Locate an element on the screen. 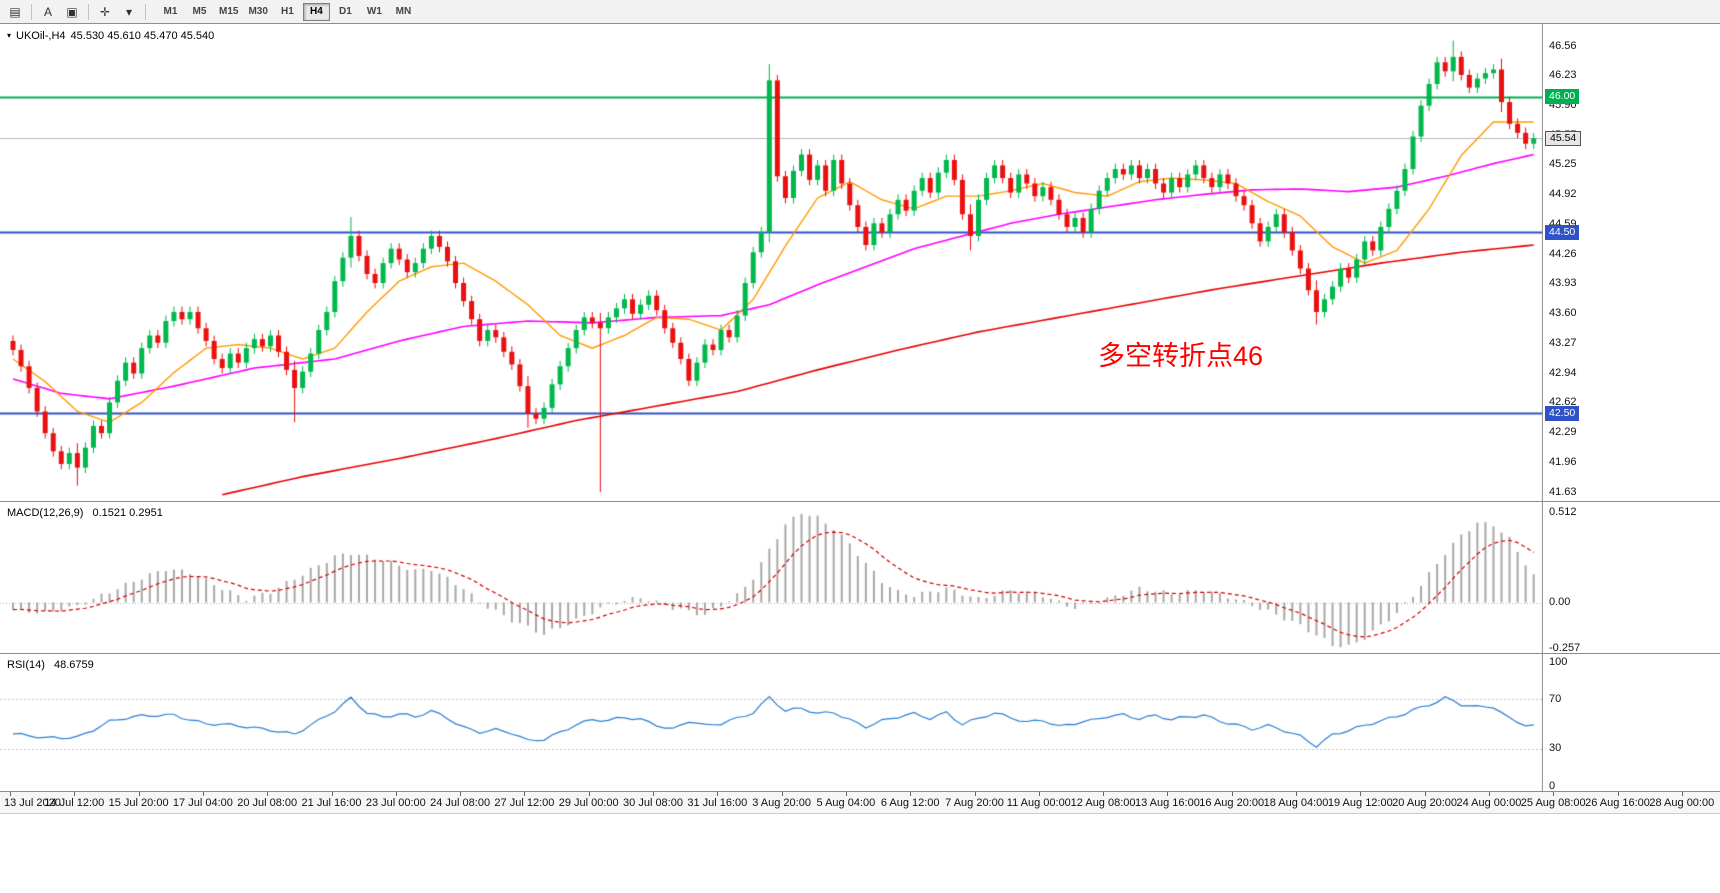  rsi-scale: 100 70 30 0 is located at coordinates (1631, 723).